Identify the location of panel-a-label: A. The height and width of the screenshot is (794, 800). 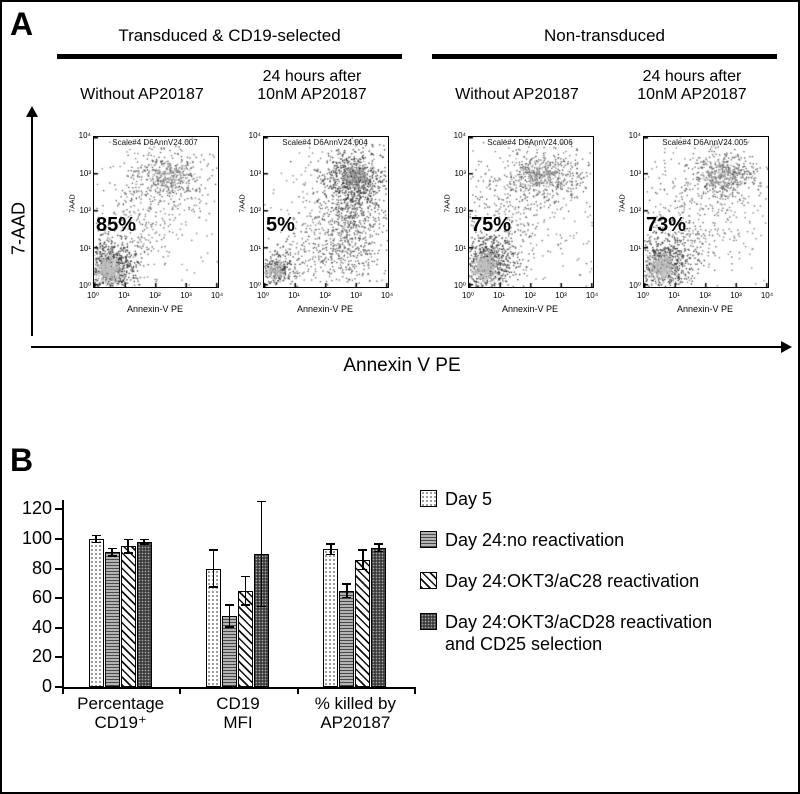
(22, 24).